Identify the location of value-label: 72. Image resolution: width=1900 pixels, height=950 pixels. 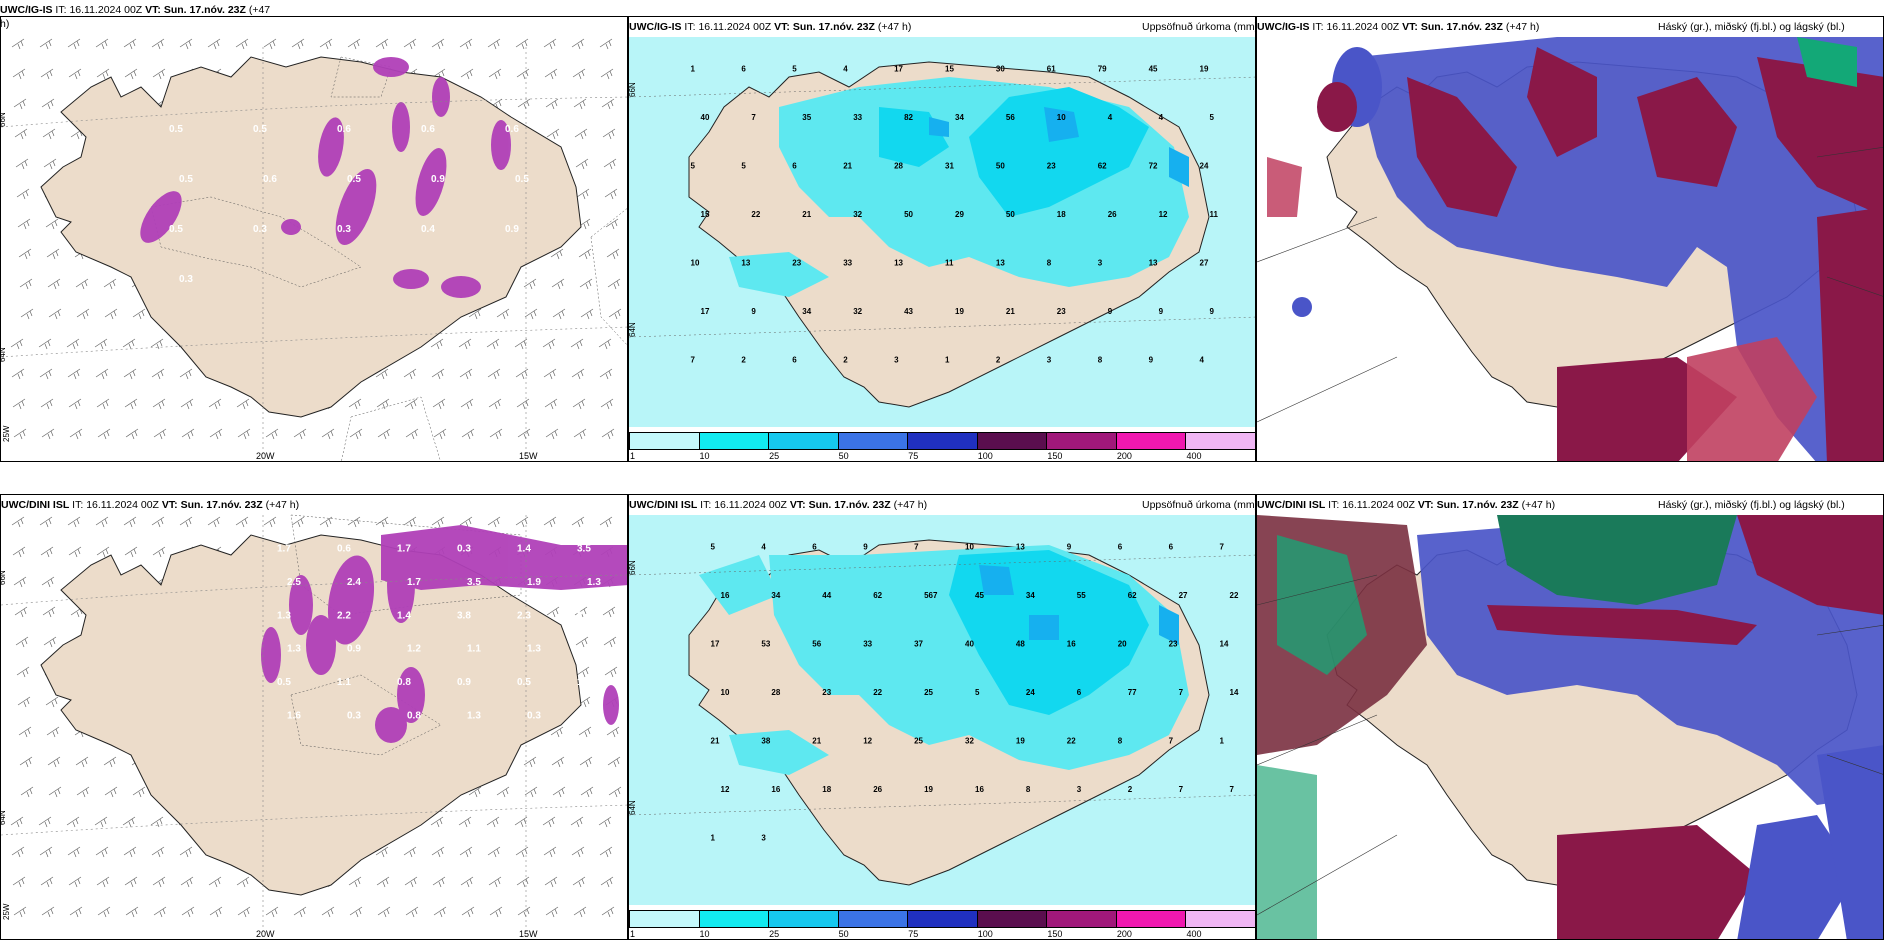
(1153, 165).